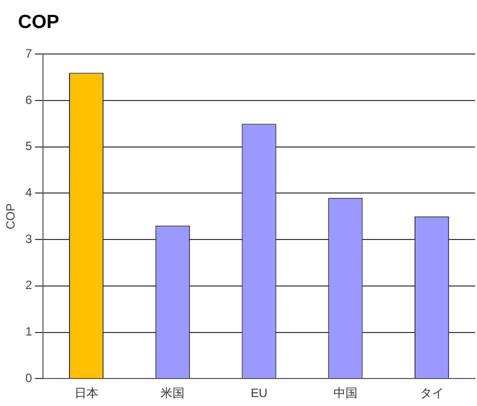  Describe the element at coordinates (11, 216) in the screenshot. I see `y-axis-title: COP` at that location.